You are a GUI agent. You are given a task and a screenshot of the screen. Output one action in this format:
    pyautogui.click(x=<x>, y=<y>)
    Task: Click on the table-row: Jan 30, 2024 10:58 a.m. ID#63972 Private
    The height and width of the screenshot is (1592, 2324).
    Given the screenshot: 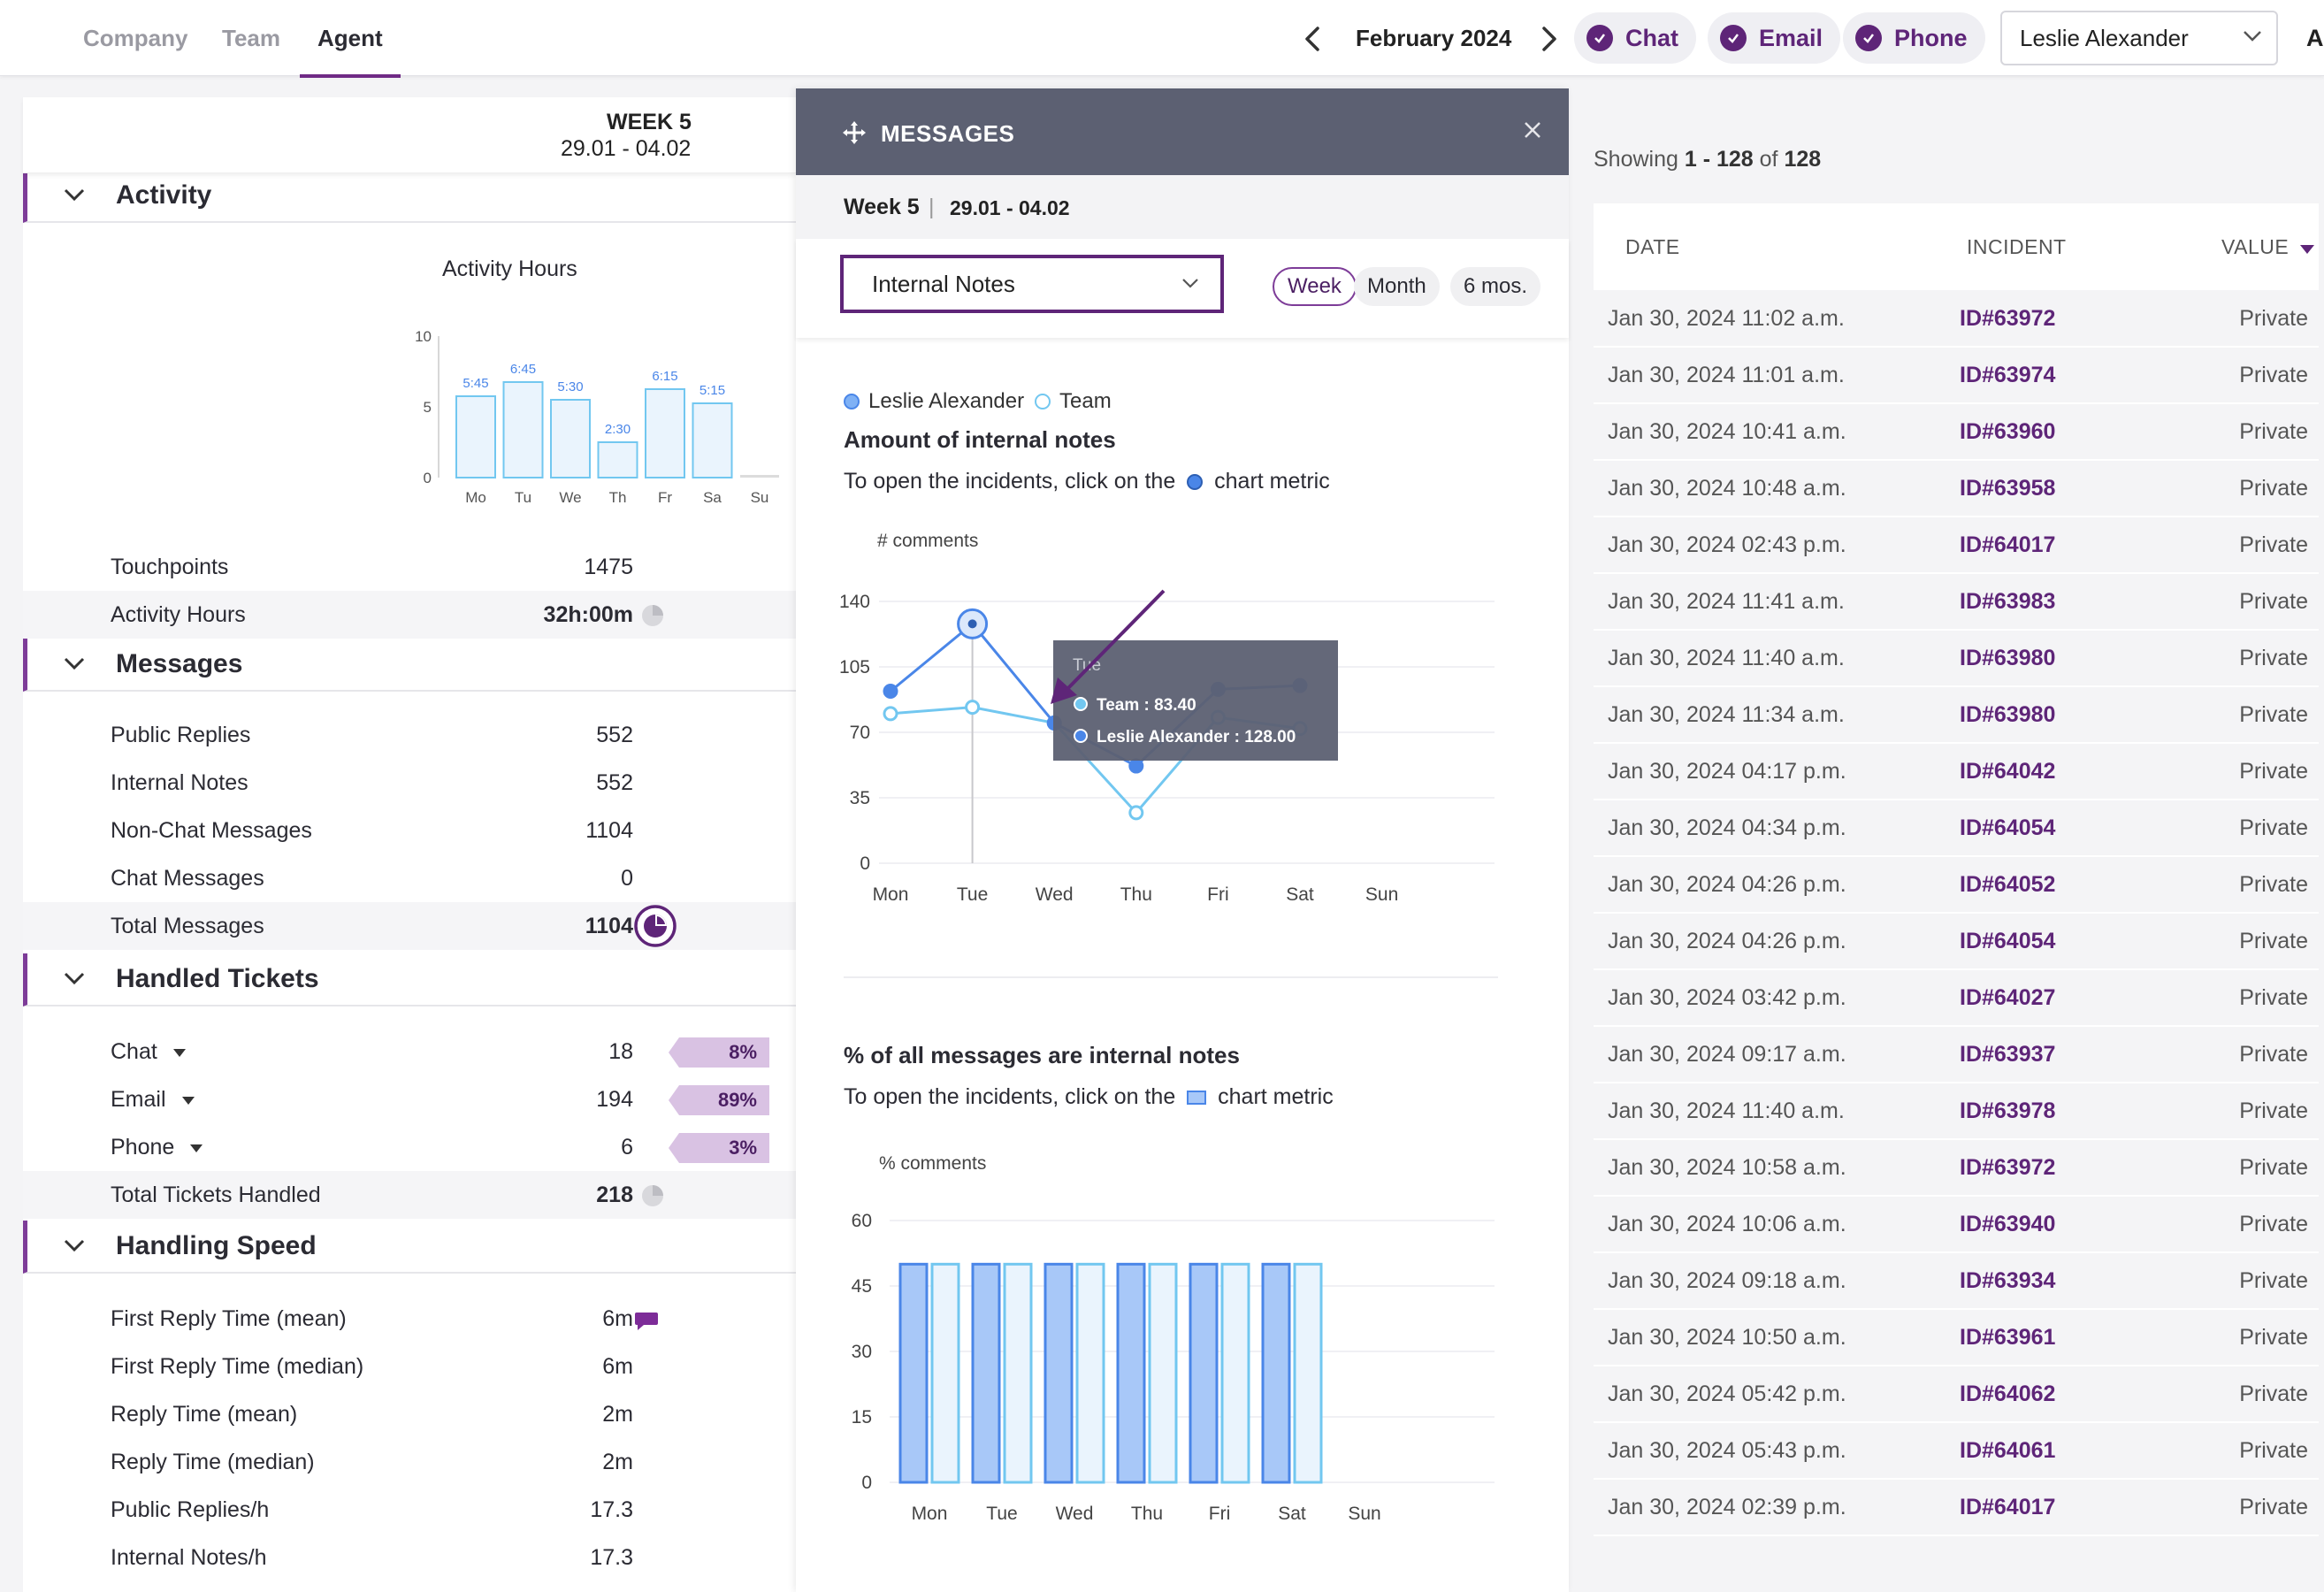 What is the action you would take?
    pyautogui.click(x=1956, y=1169)
    